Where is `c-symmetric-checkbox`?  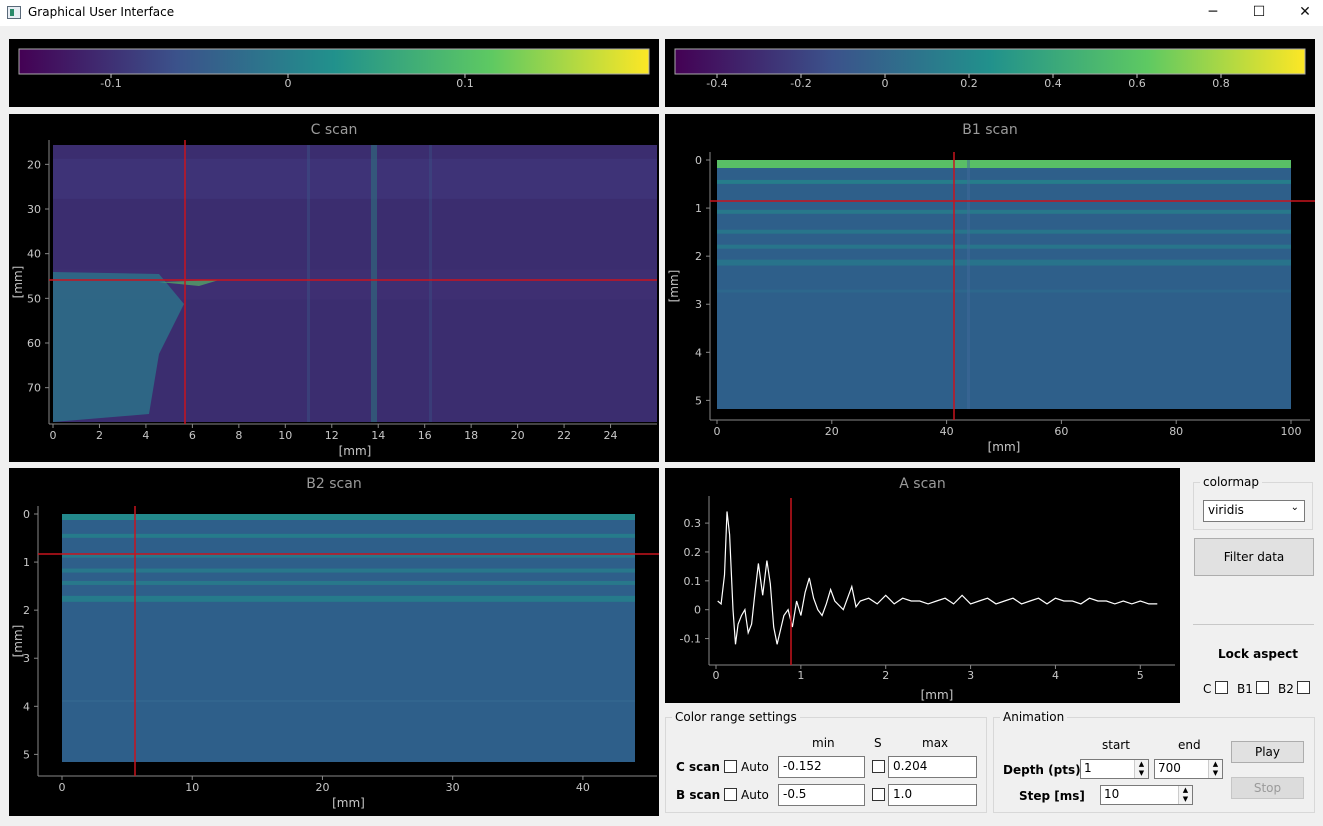 c-symmetric-checkbox is located at coordinates (878, 766).